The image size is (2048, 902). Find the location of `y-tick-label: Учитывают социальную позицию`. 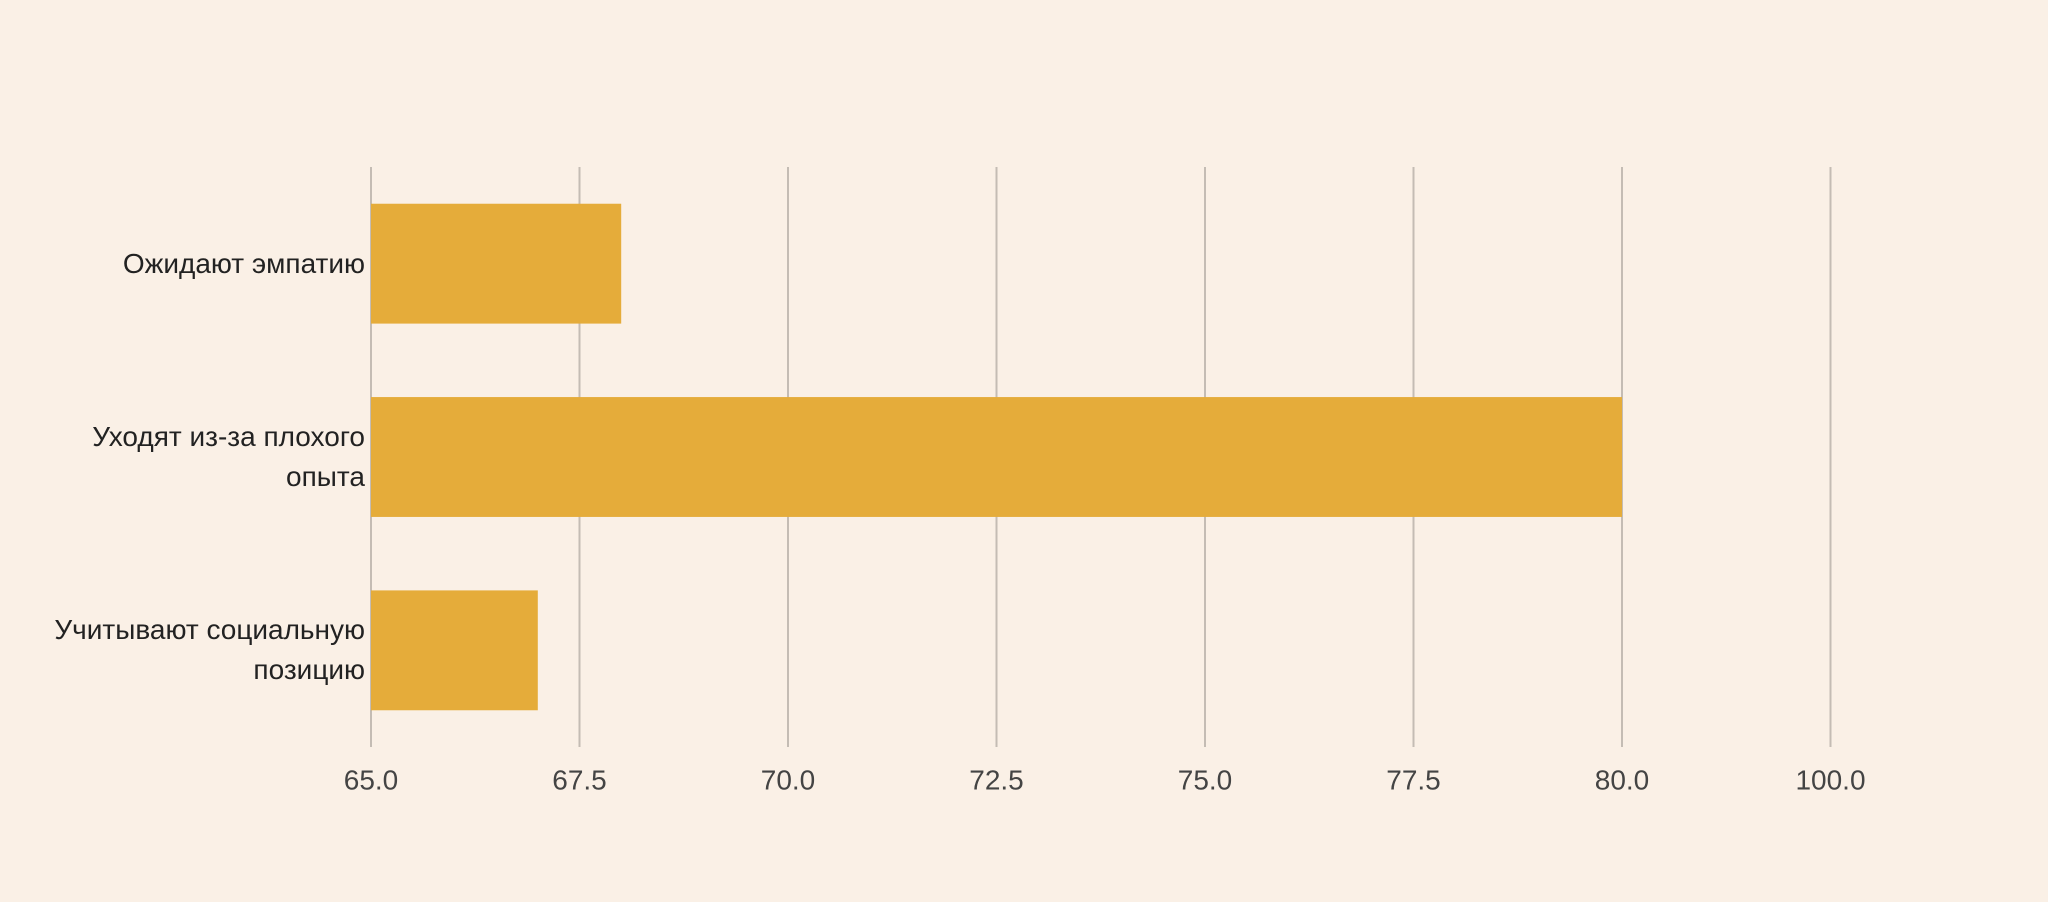

y-tick-label: Учитывают социальную позицию is located at coordinates (209, 650).